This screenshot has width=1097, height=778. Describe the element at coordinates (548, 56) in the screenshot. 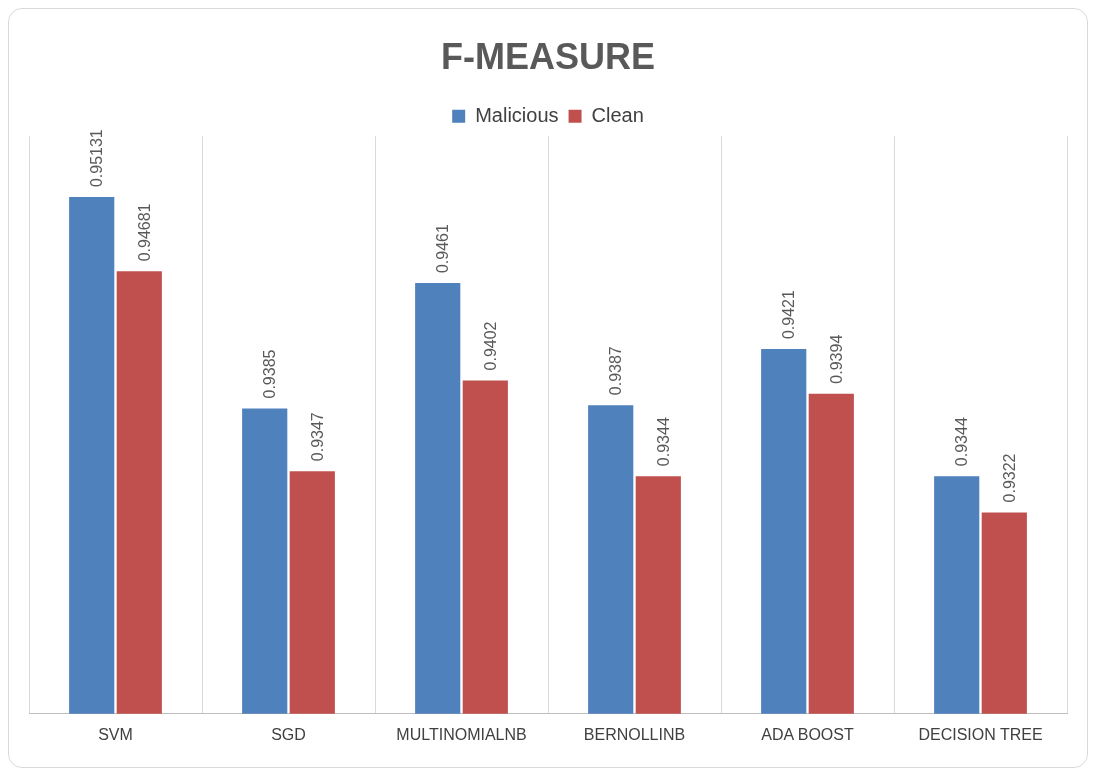

I see `chart-title: F-MEASURE` at that location.